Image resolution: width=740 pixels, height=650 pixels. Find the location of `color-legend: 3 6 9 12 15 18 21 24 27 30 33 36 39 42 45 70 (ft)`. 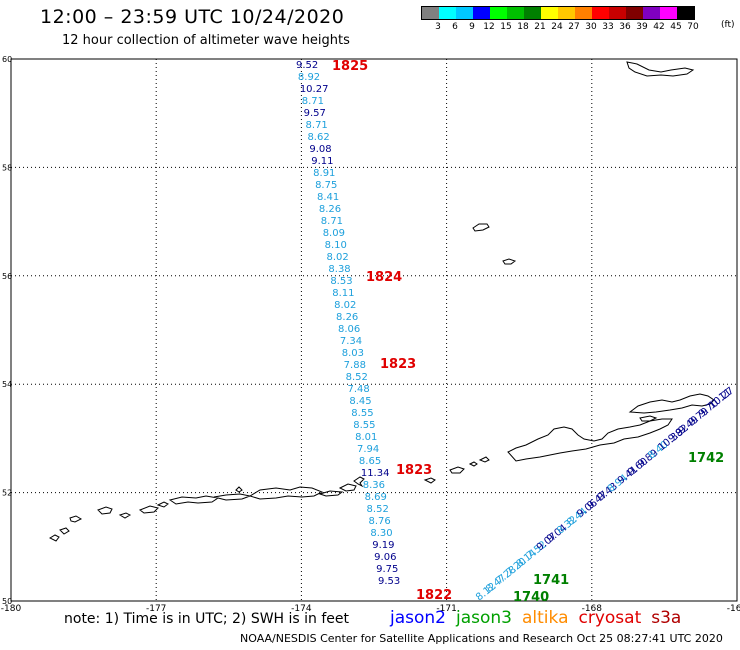

color-legend: 3 6 9 12 15 18 21 24 27 30 33 36 39 42 45 70 (ft) is located at coordinates (578, 20).